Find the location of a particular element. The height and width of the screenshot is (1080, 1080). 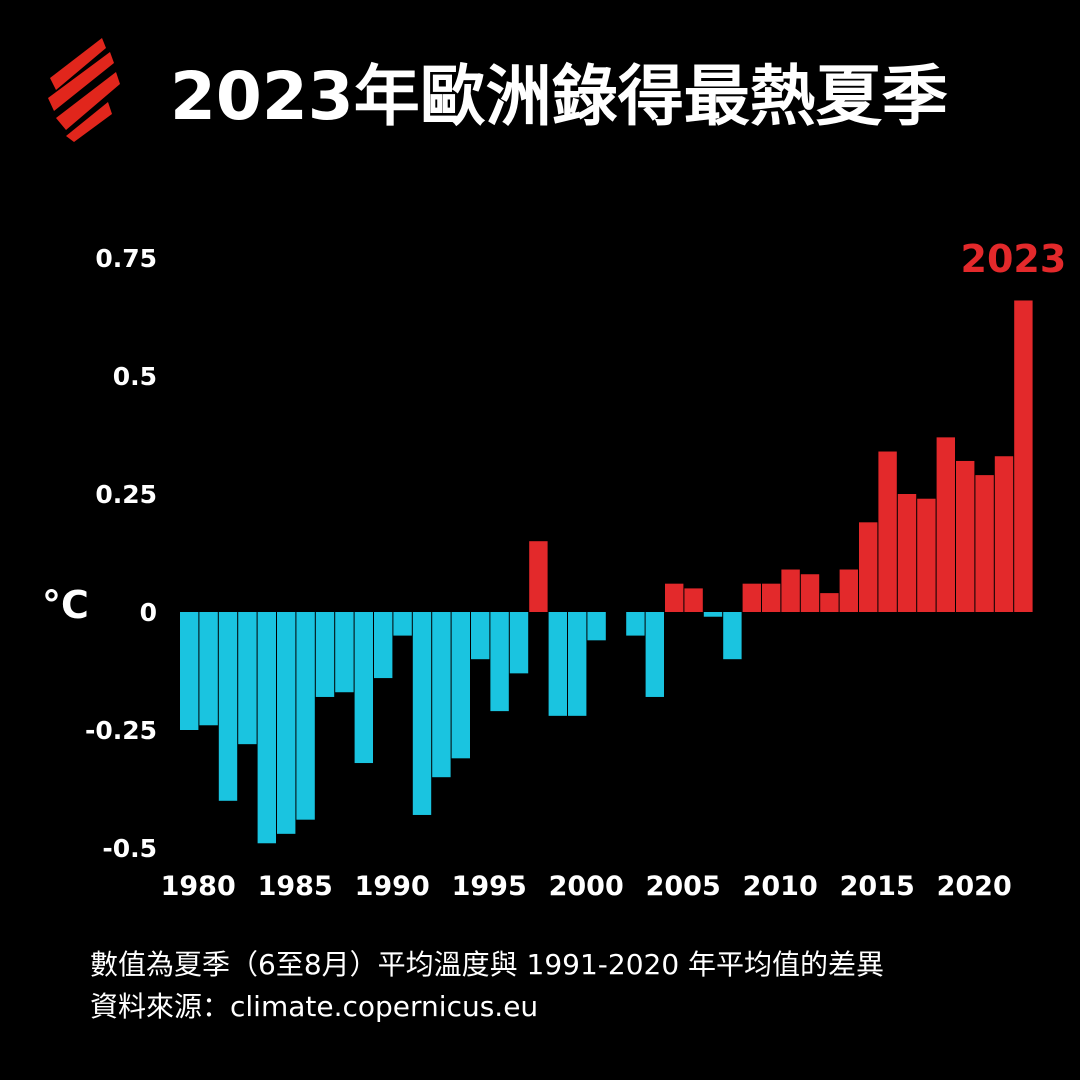

bar-2004 is located at coordinates (654, 654).